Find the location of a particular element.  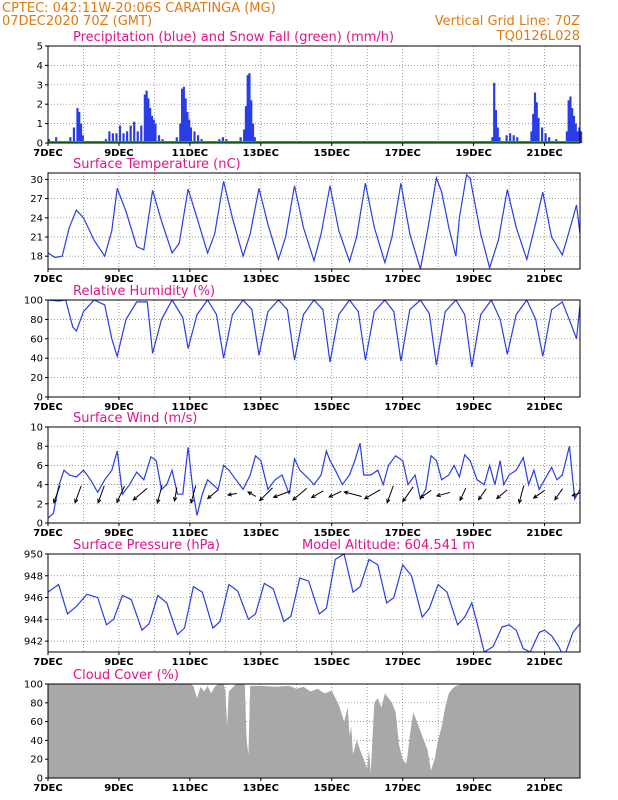

rh-xtick-label: 19DEC is located at coordinates (473, 407).